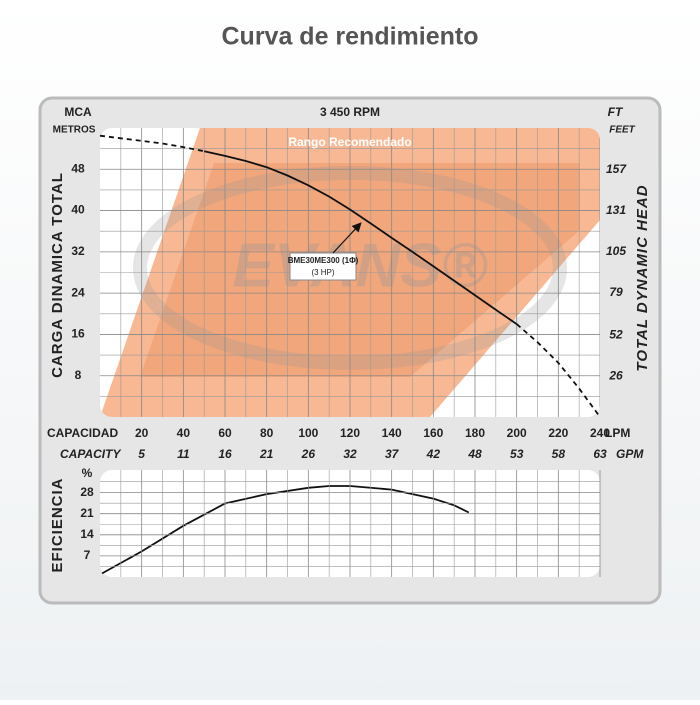 This screenshot has height=705, width=700. Describe the element at coordinates (78, 334) in the screenshot. I see `y-tick-label: 16` at that location.